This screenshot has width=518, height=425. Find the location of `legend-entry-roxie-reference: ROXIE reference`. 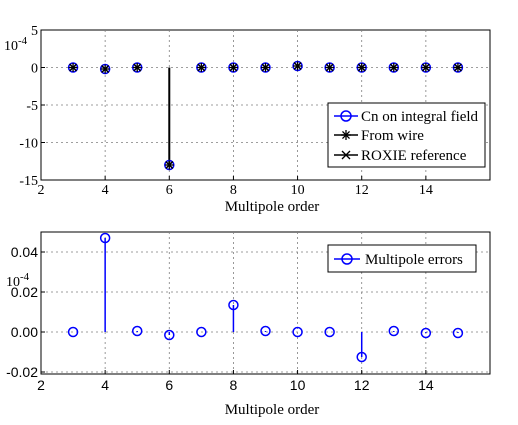

legend-entry-roxie-reference: ROXIE reference is located at coordinates (400, 156).